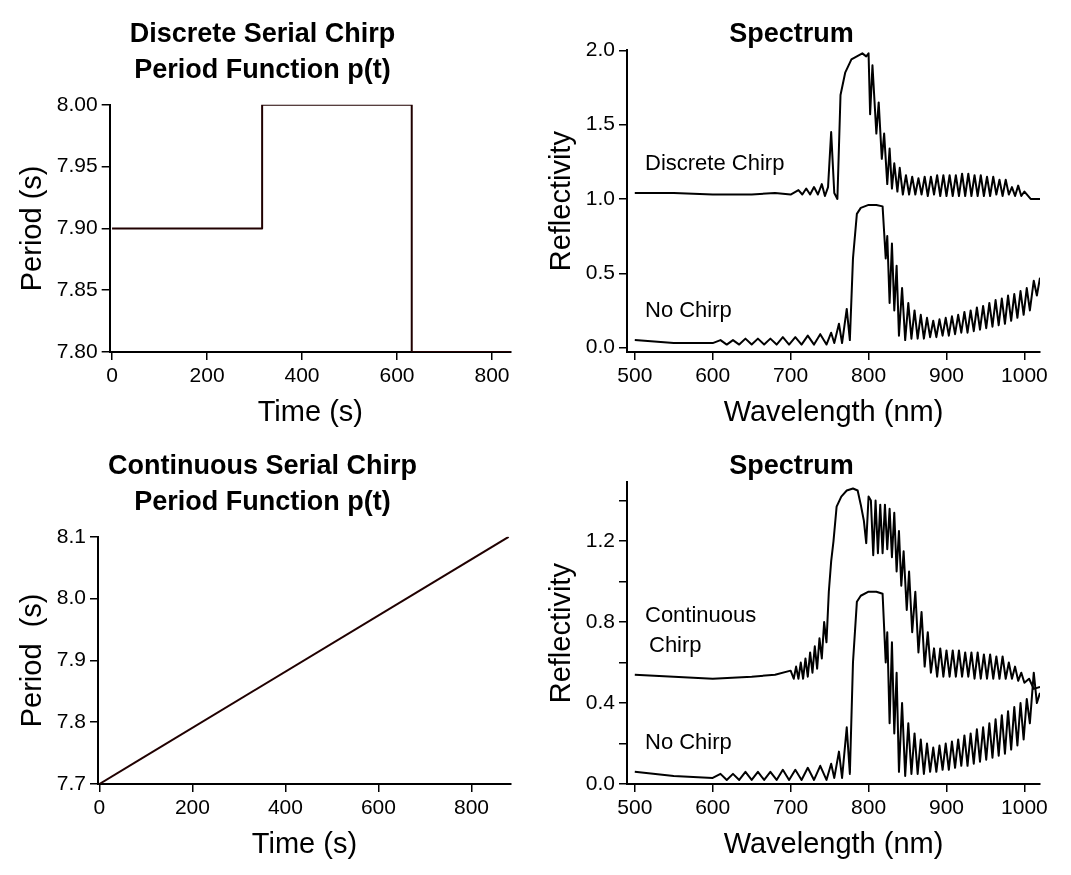 The height and width of the screenshot is (875, 1071). Describe the element at coordinates (77, 103) in the screenshot. I see `y-tick-label: 8.00` at that location.